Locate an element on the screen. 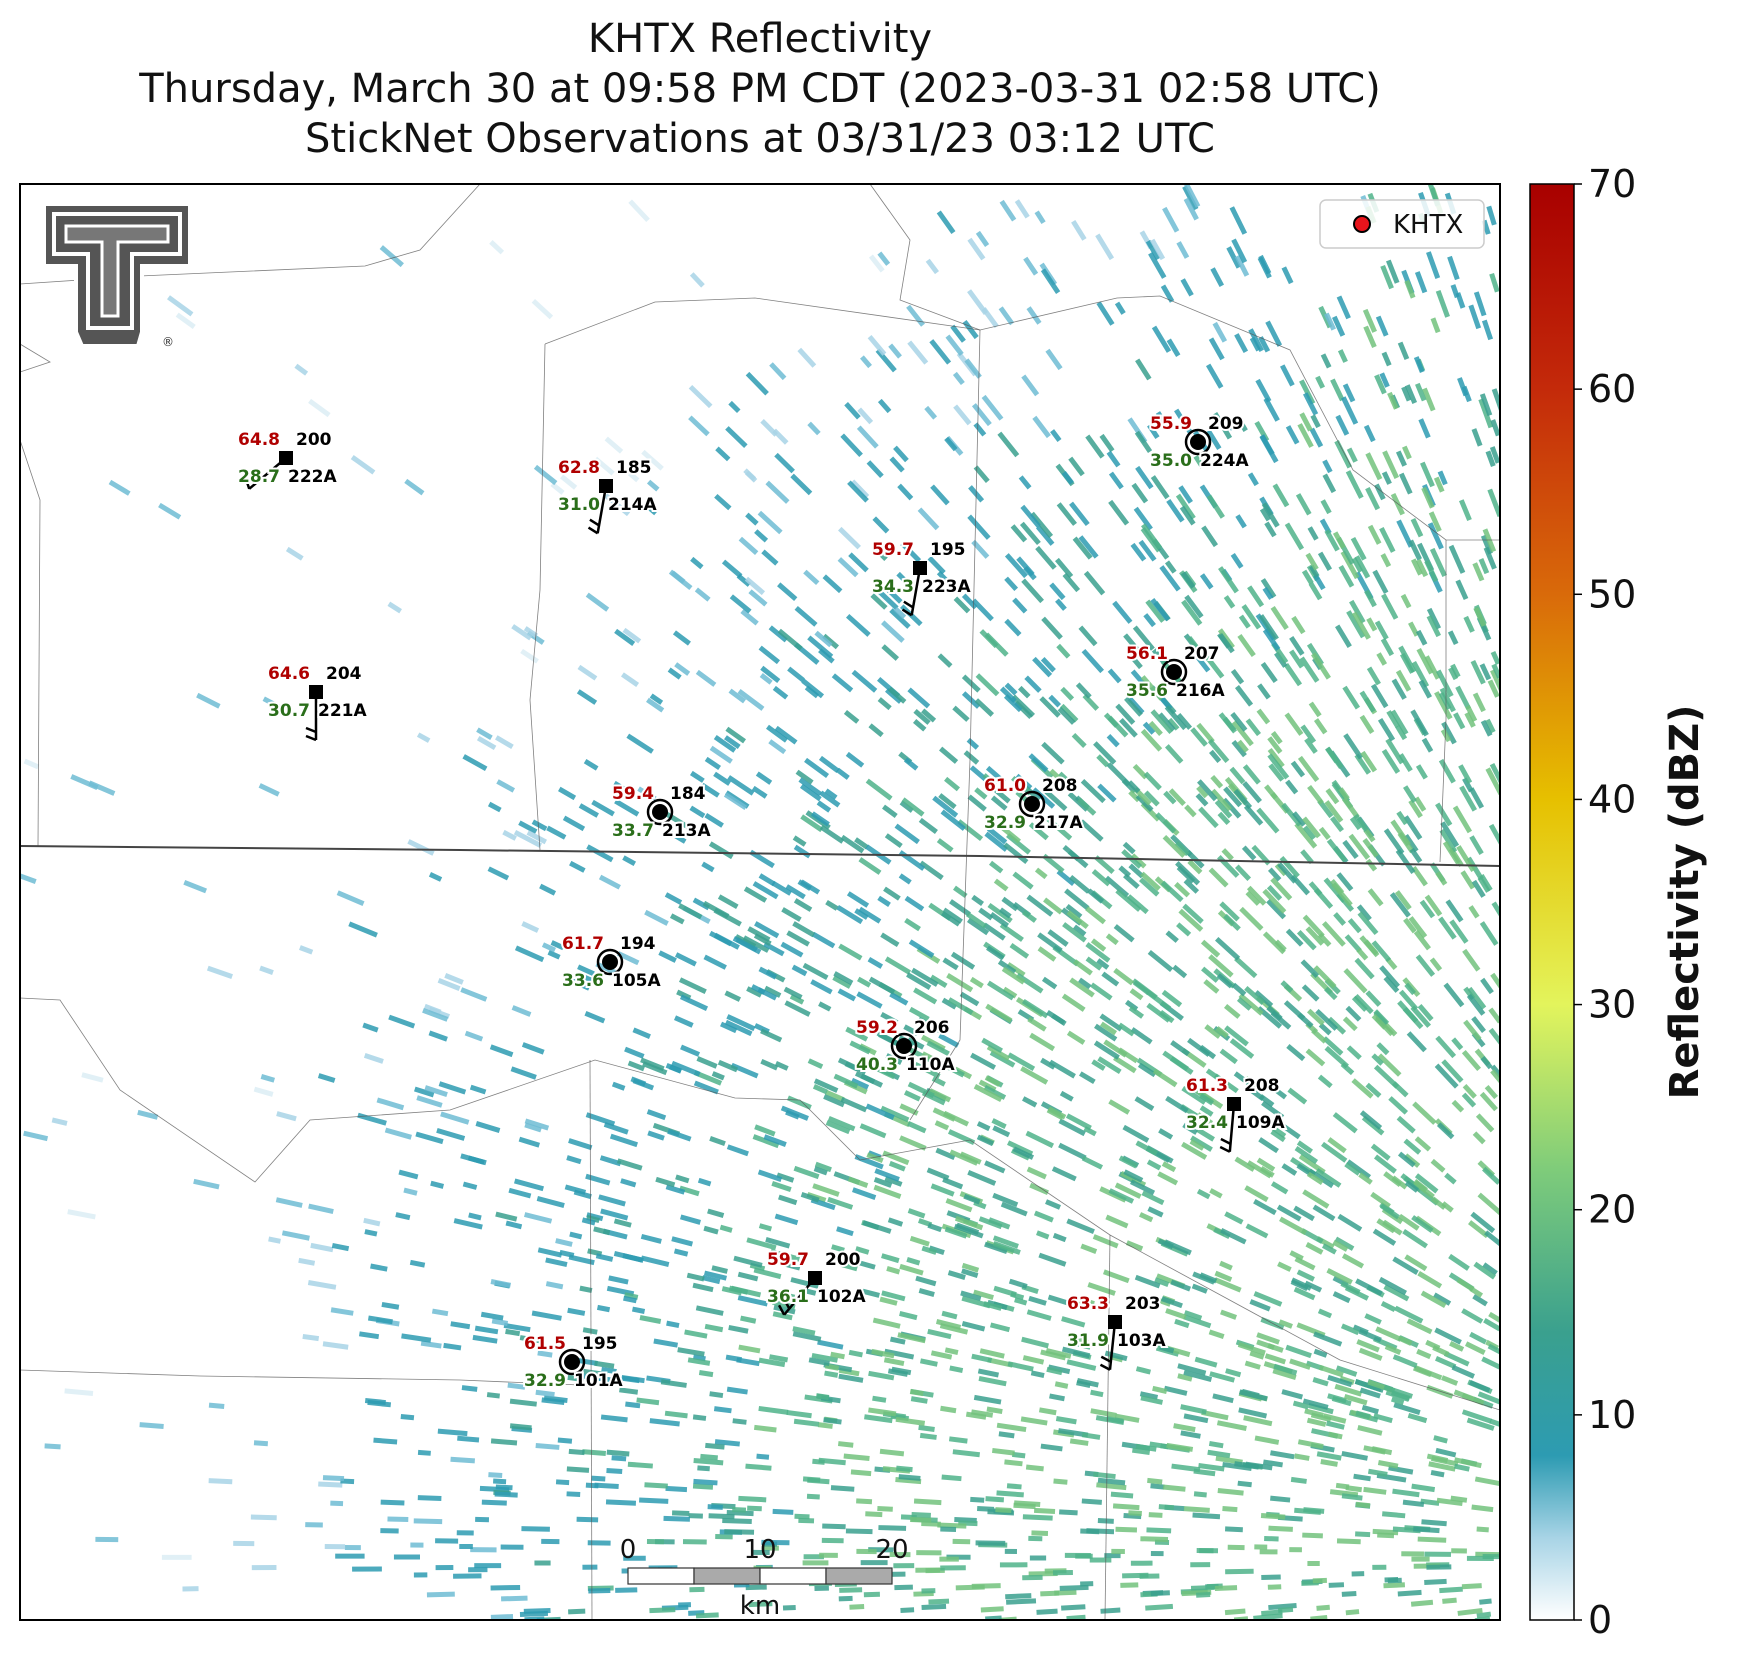  station-dewpoint: 33.6 is located at coordinates (583, 981).